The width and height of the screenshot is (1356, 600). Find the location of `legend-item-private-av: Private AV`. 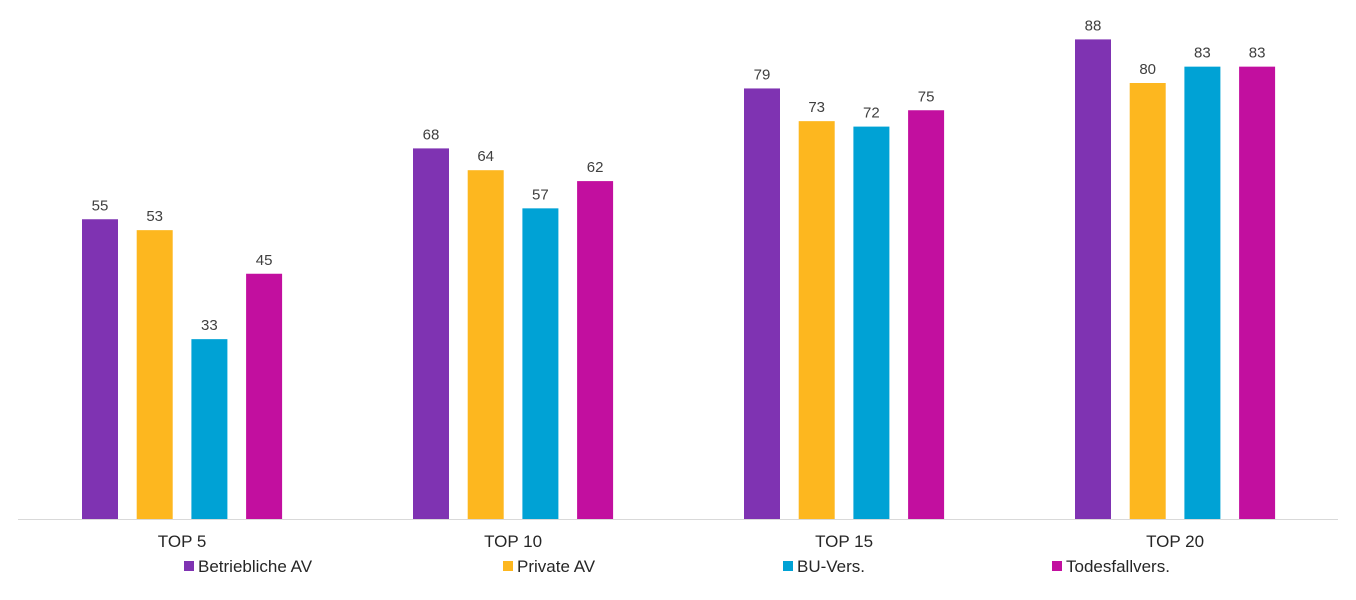

legend-item-private-av: Private AV is located at coordinates (549, 566).